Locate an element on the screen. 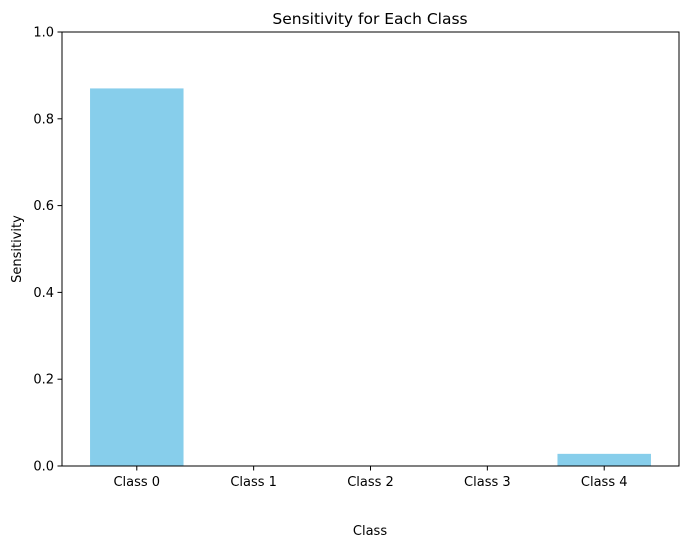 The image size is (691, 547). x-tick-label: Class 2 is located at coordinates (370, 482).